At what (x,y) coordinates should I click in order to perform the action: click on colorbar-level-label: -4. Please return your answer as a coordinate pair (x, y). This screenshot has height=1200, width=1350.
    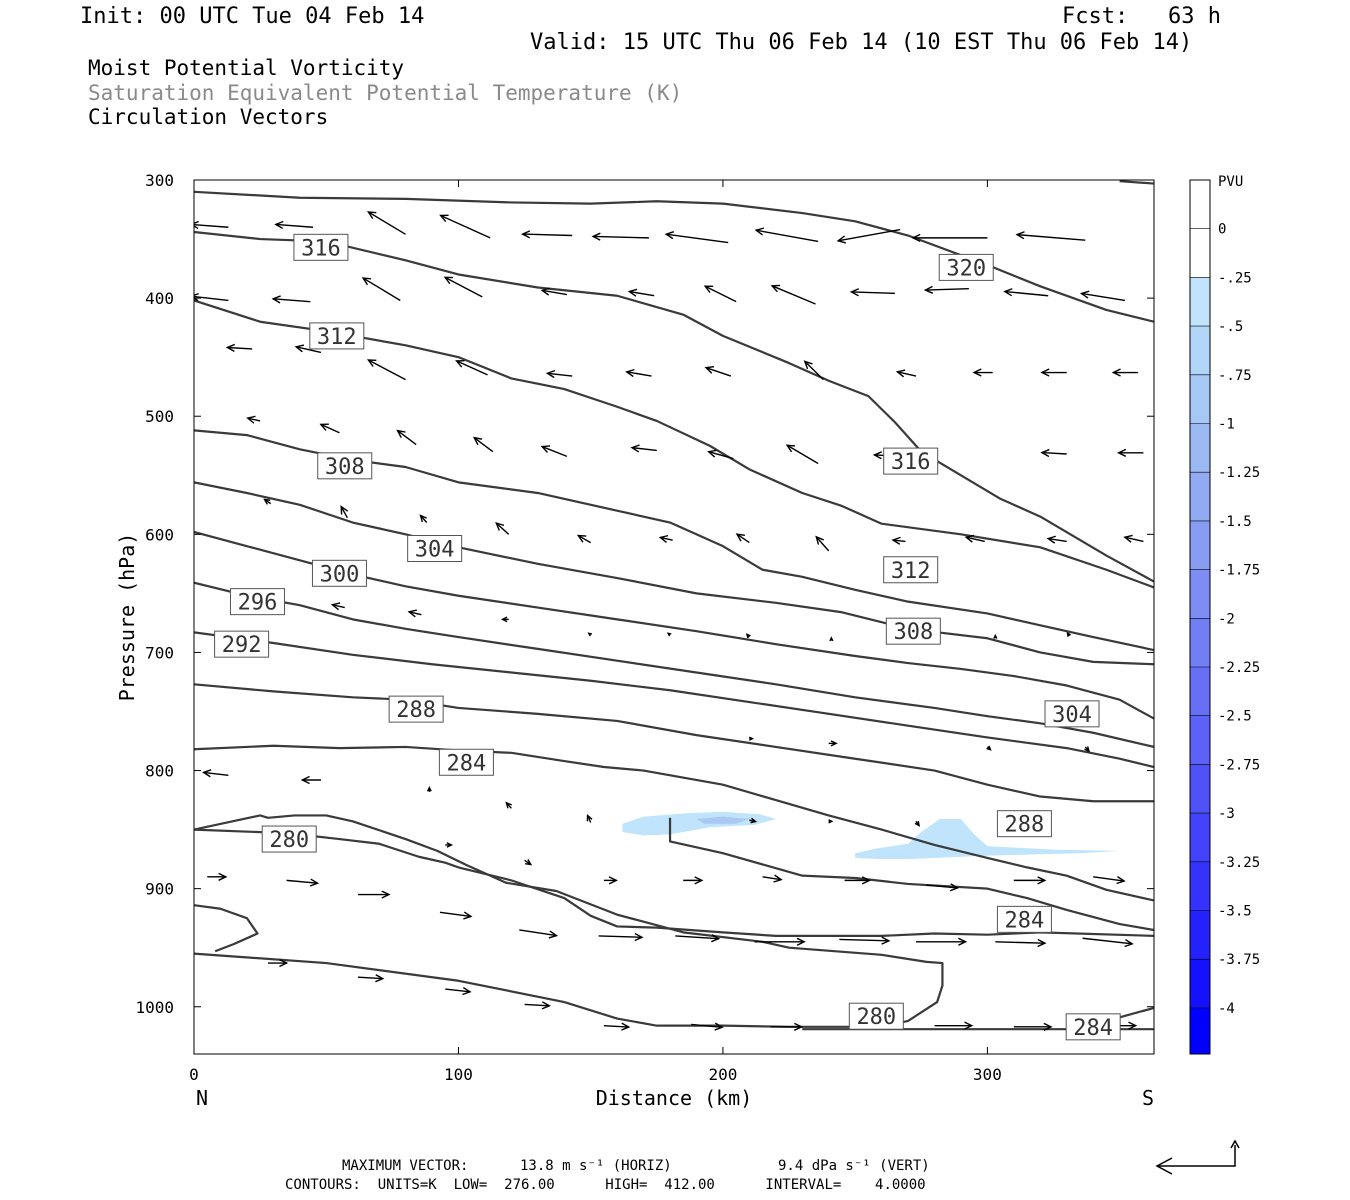
    Looking at the image, I should click on (1226, 1009).